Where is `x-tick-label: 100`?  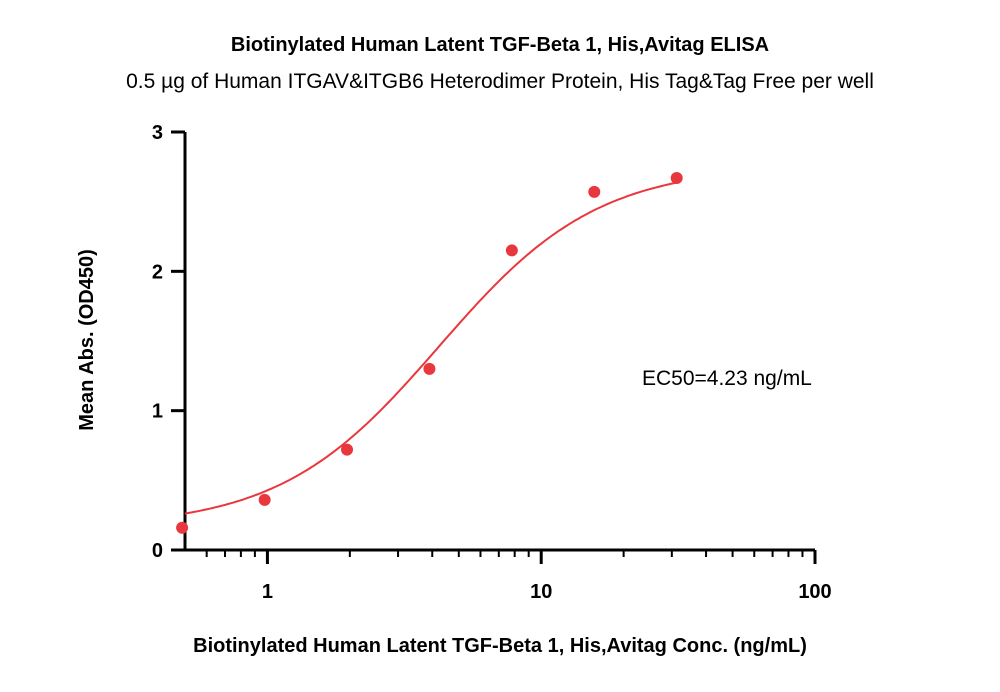 x-tick-label: 100 is located at coordinates (814, 592).